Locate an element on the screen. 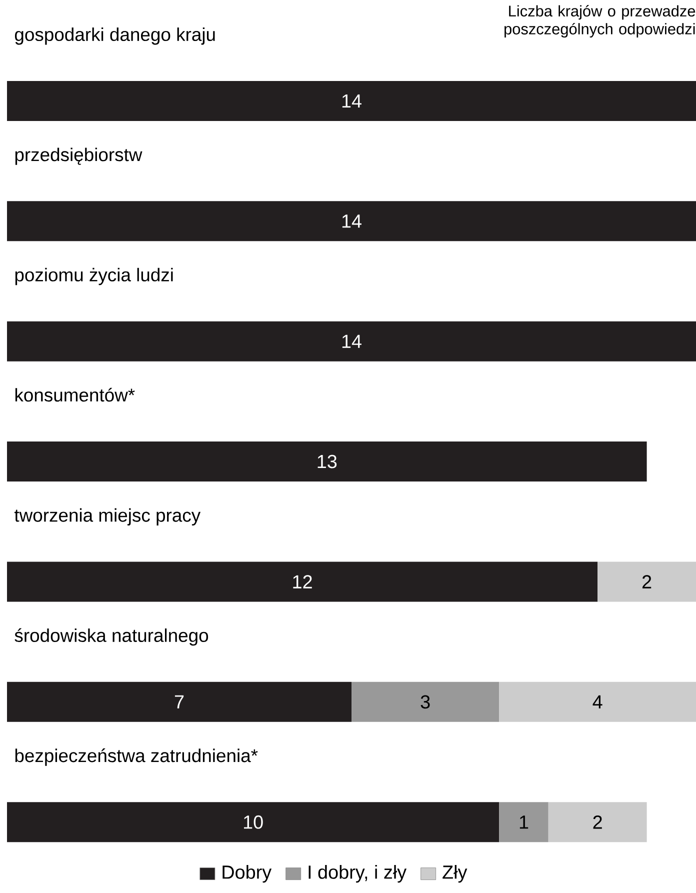 The width and height of the screenshot is (696, 893). data-label: 10 is located at coordinates (253, 822).